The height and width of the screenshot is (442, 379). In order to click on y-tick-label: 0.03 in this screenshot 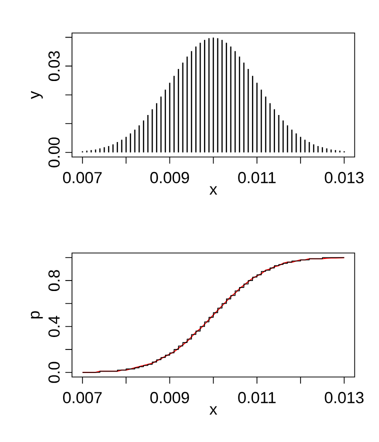, I will do `click(54, 66)`.